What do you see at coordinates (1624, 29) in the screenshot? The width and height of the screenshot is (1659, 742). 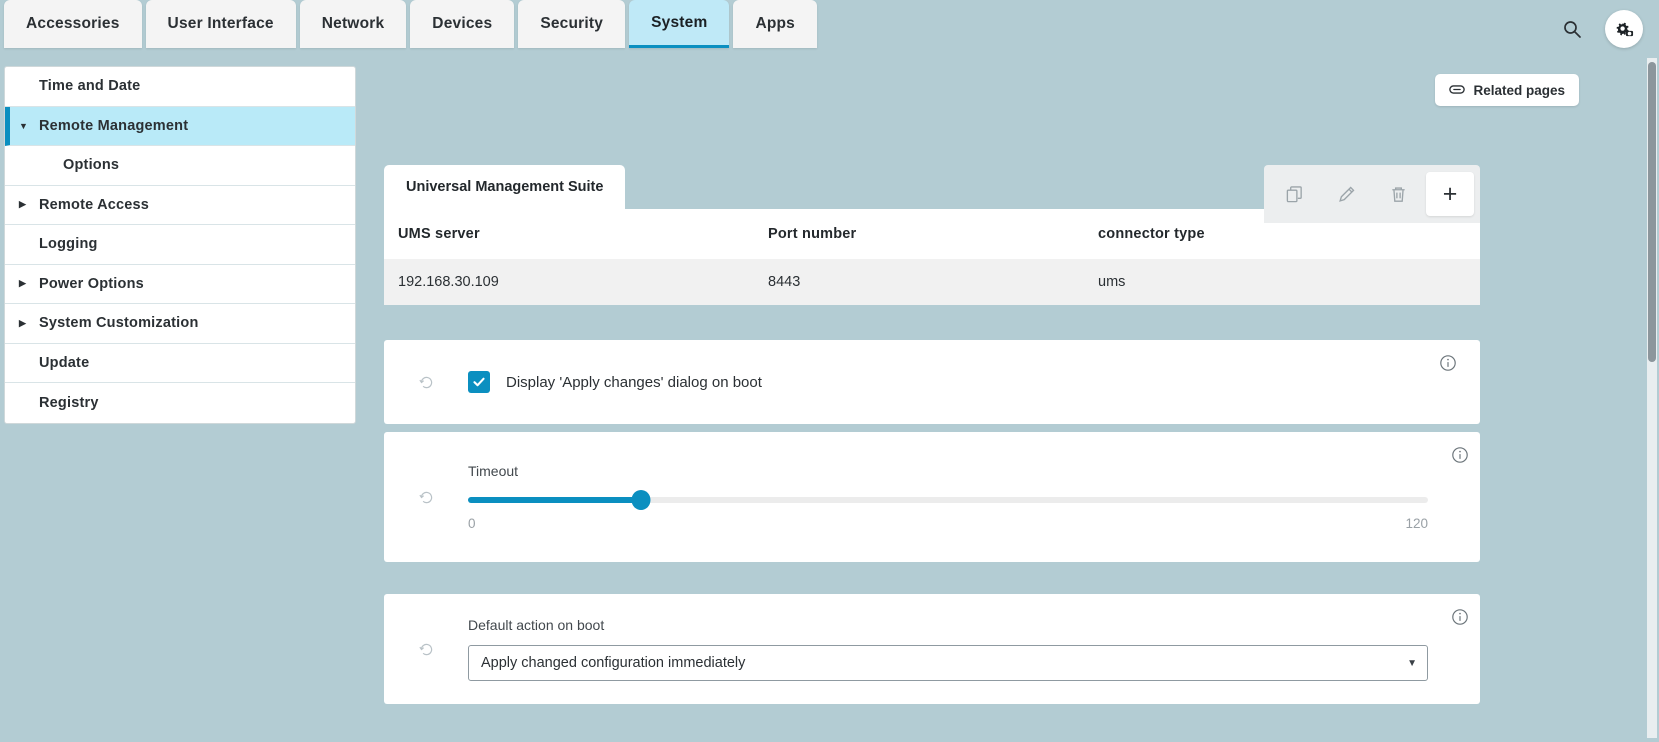 I see `device-settings-icon` at bounding box center [1624, 29].